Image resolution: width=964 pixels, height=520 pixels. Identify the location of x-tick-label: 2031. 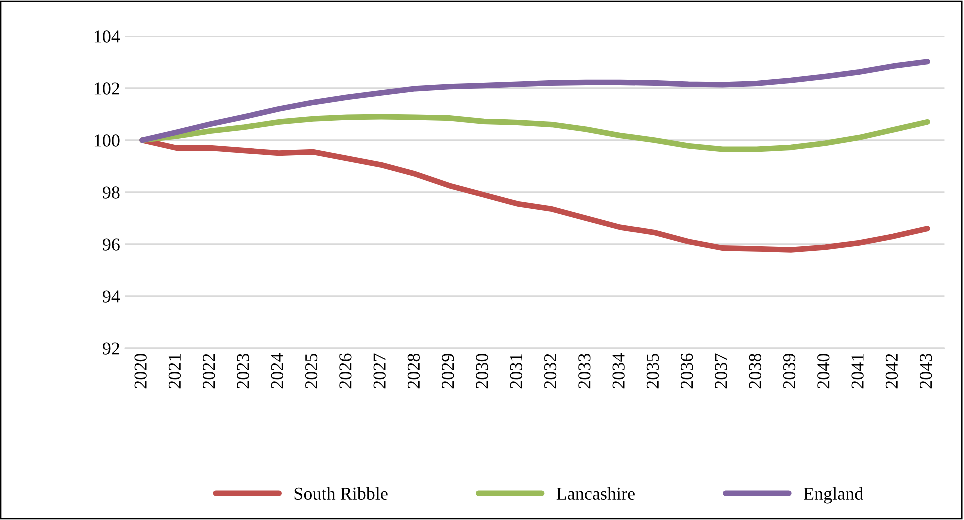
(516, 371).